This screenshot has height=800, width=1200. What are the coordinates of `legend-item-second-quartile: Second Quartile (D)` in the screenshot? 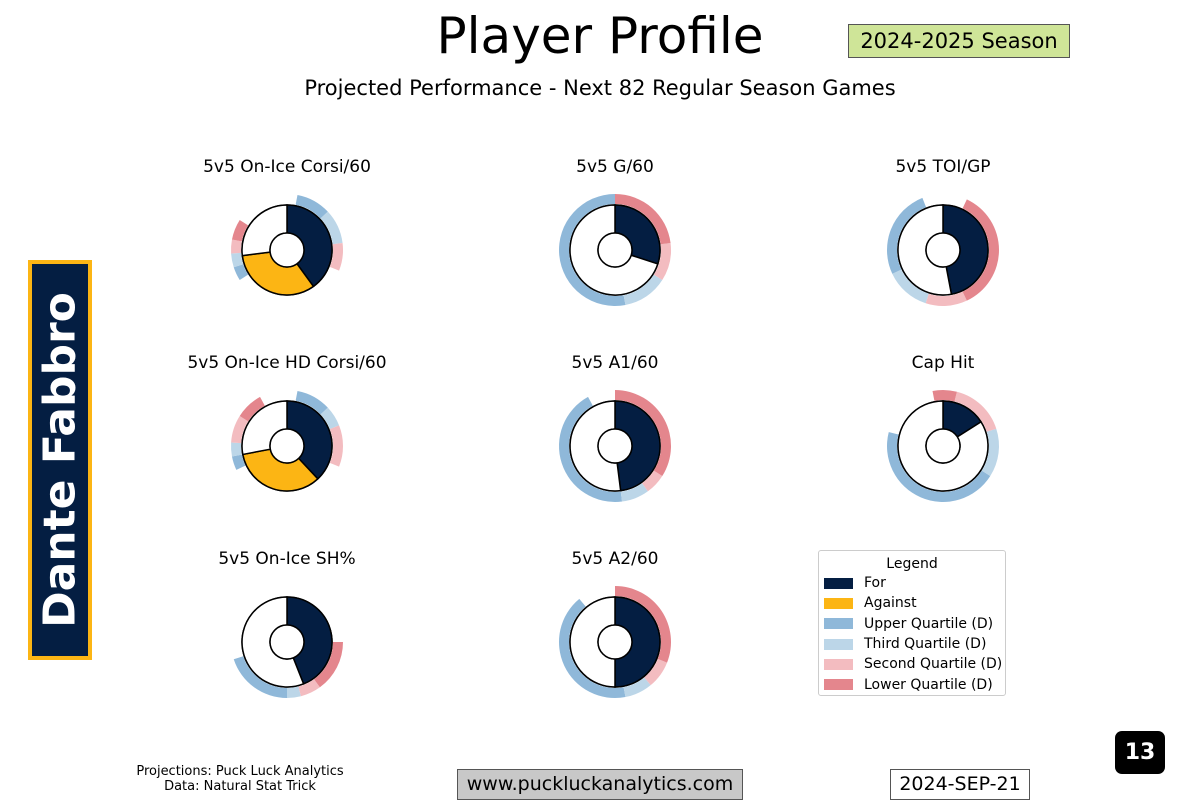 It's located at (912, 664).